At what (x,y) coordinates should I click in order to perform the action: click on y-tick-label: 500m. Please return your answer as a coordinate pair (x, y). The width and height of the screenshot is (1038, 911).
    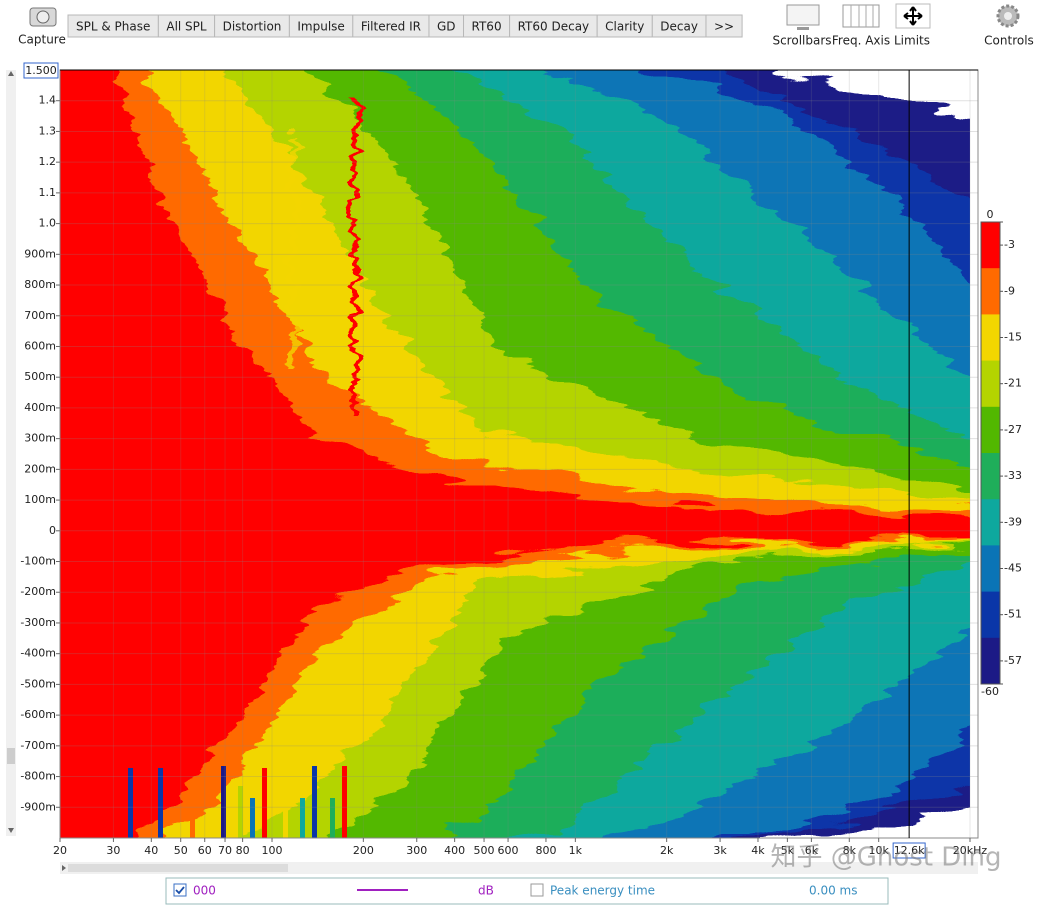
    Looking at the image, I should click on (40, 376).